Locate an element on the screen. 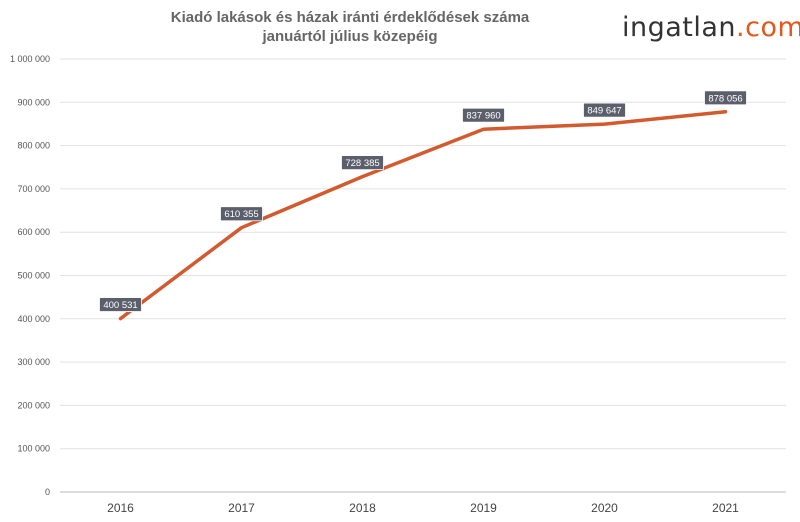  y-tick-label: 600 000 is located at coordinates (33, 232).